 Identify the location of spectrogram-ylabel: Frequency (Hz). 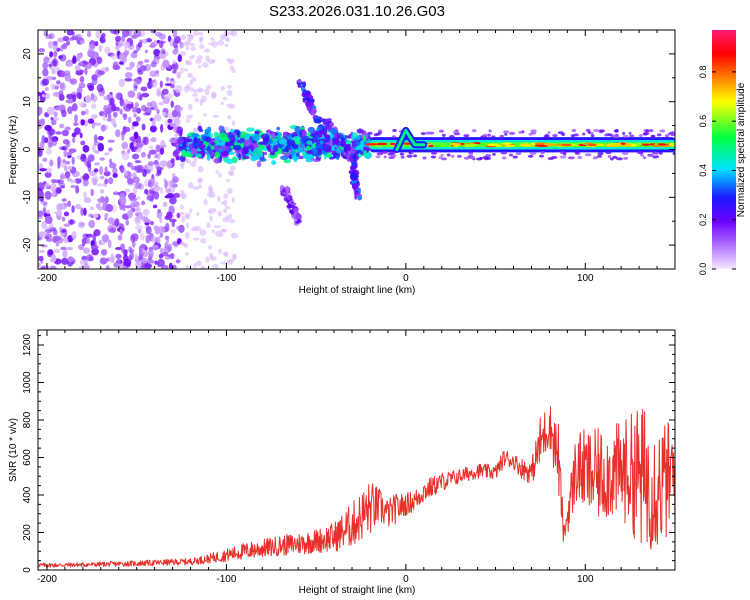
(13, 150).